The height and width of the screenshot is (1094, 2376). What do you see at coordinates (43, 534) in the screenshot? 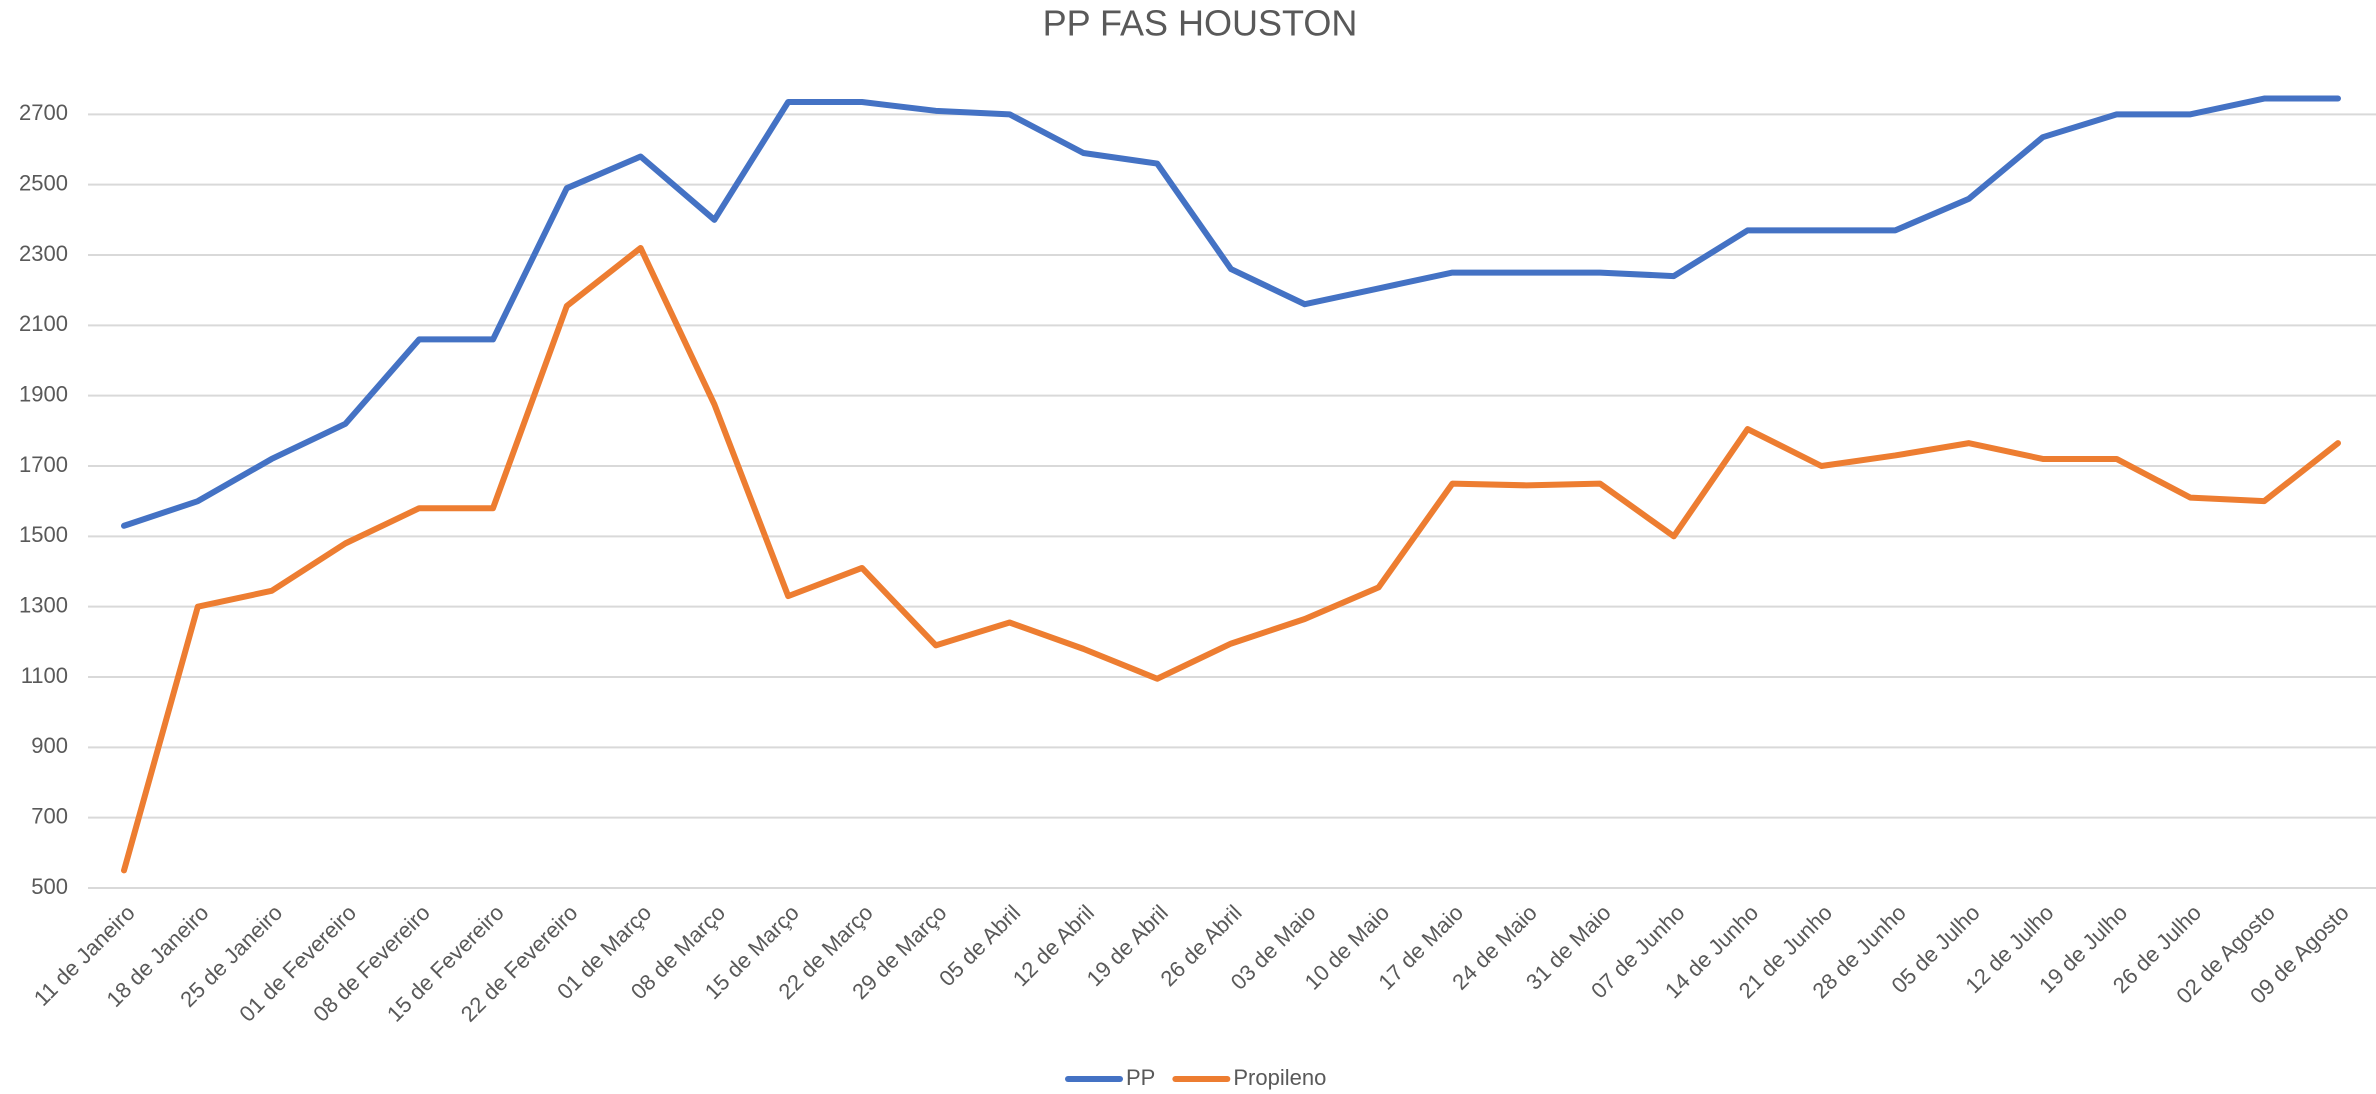
I see `y-tick-label: 1500` at bounding box center [43, 534].